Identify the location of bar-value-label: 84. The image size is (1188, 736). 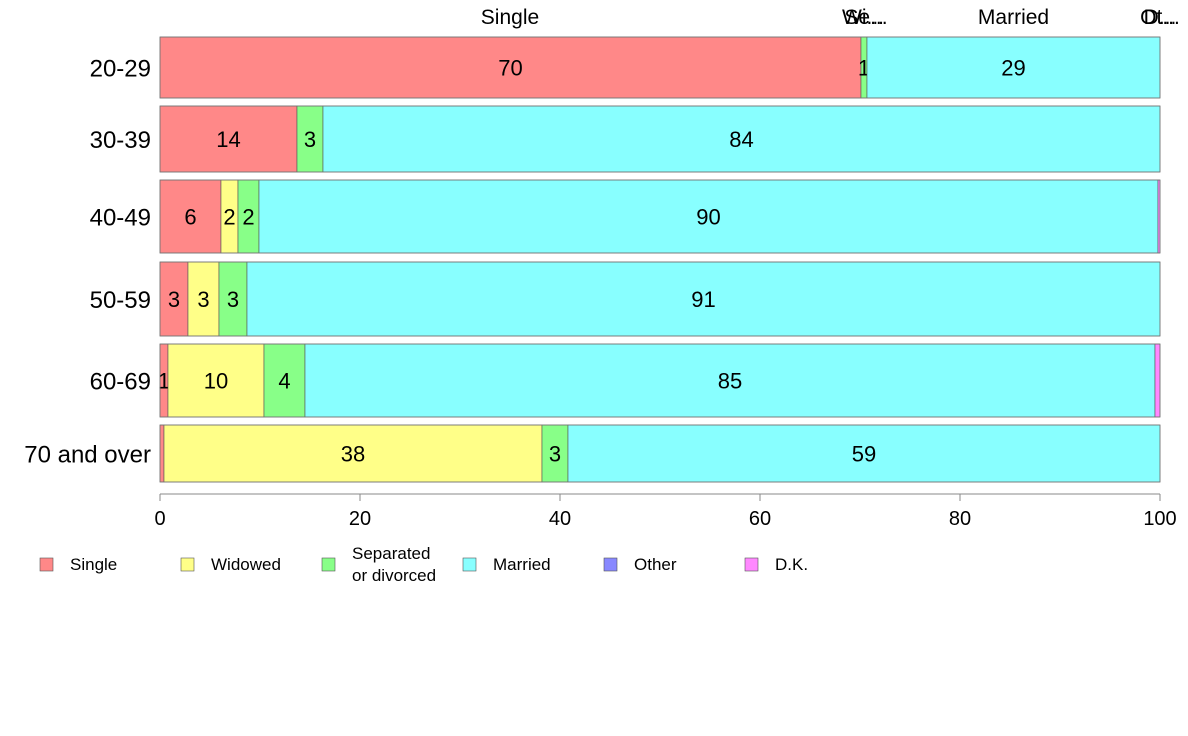
(741, 139).